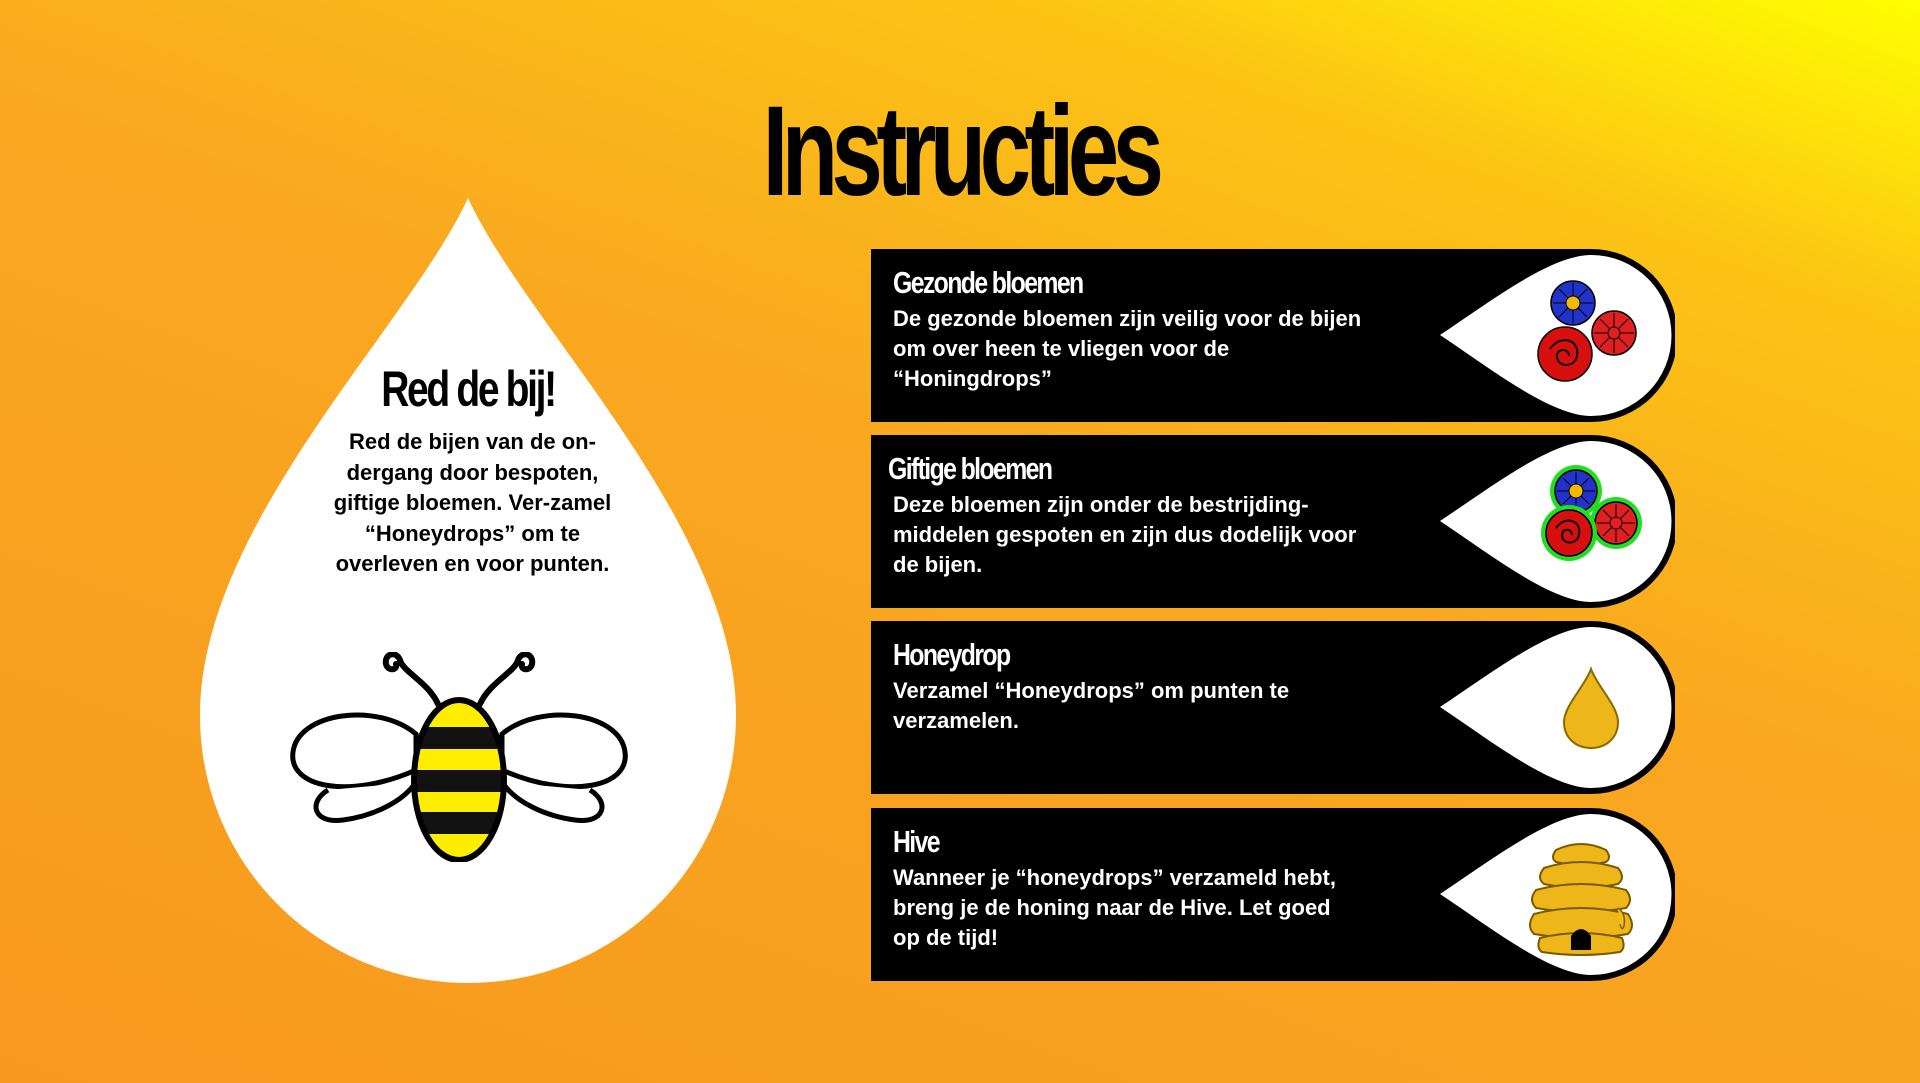 The image size is (1920, 1083). What do you see at coordinates (469, 389) in the screenshot?
I see `intro-heading: Red de bij!` at bounding box center [469, 389].